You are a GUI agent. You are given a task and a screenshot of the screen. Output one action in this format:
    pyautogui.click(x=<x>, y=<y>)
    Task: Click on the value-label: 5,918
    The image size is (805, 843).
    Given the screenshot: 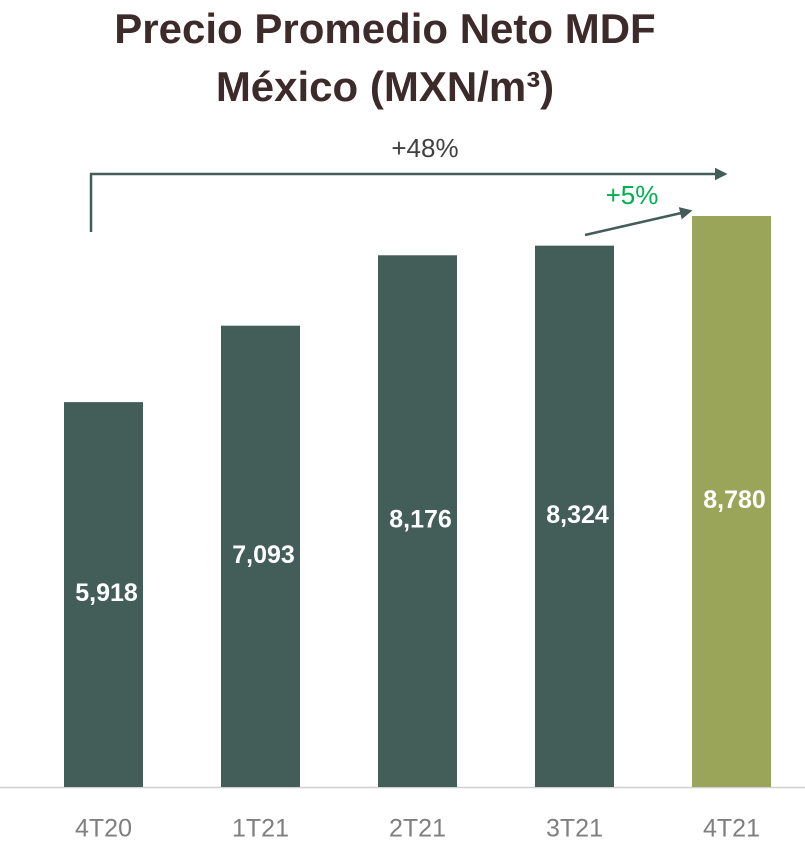 What is the action you would take?
    pyautogui.click(x=106, y=593)
    